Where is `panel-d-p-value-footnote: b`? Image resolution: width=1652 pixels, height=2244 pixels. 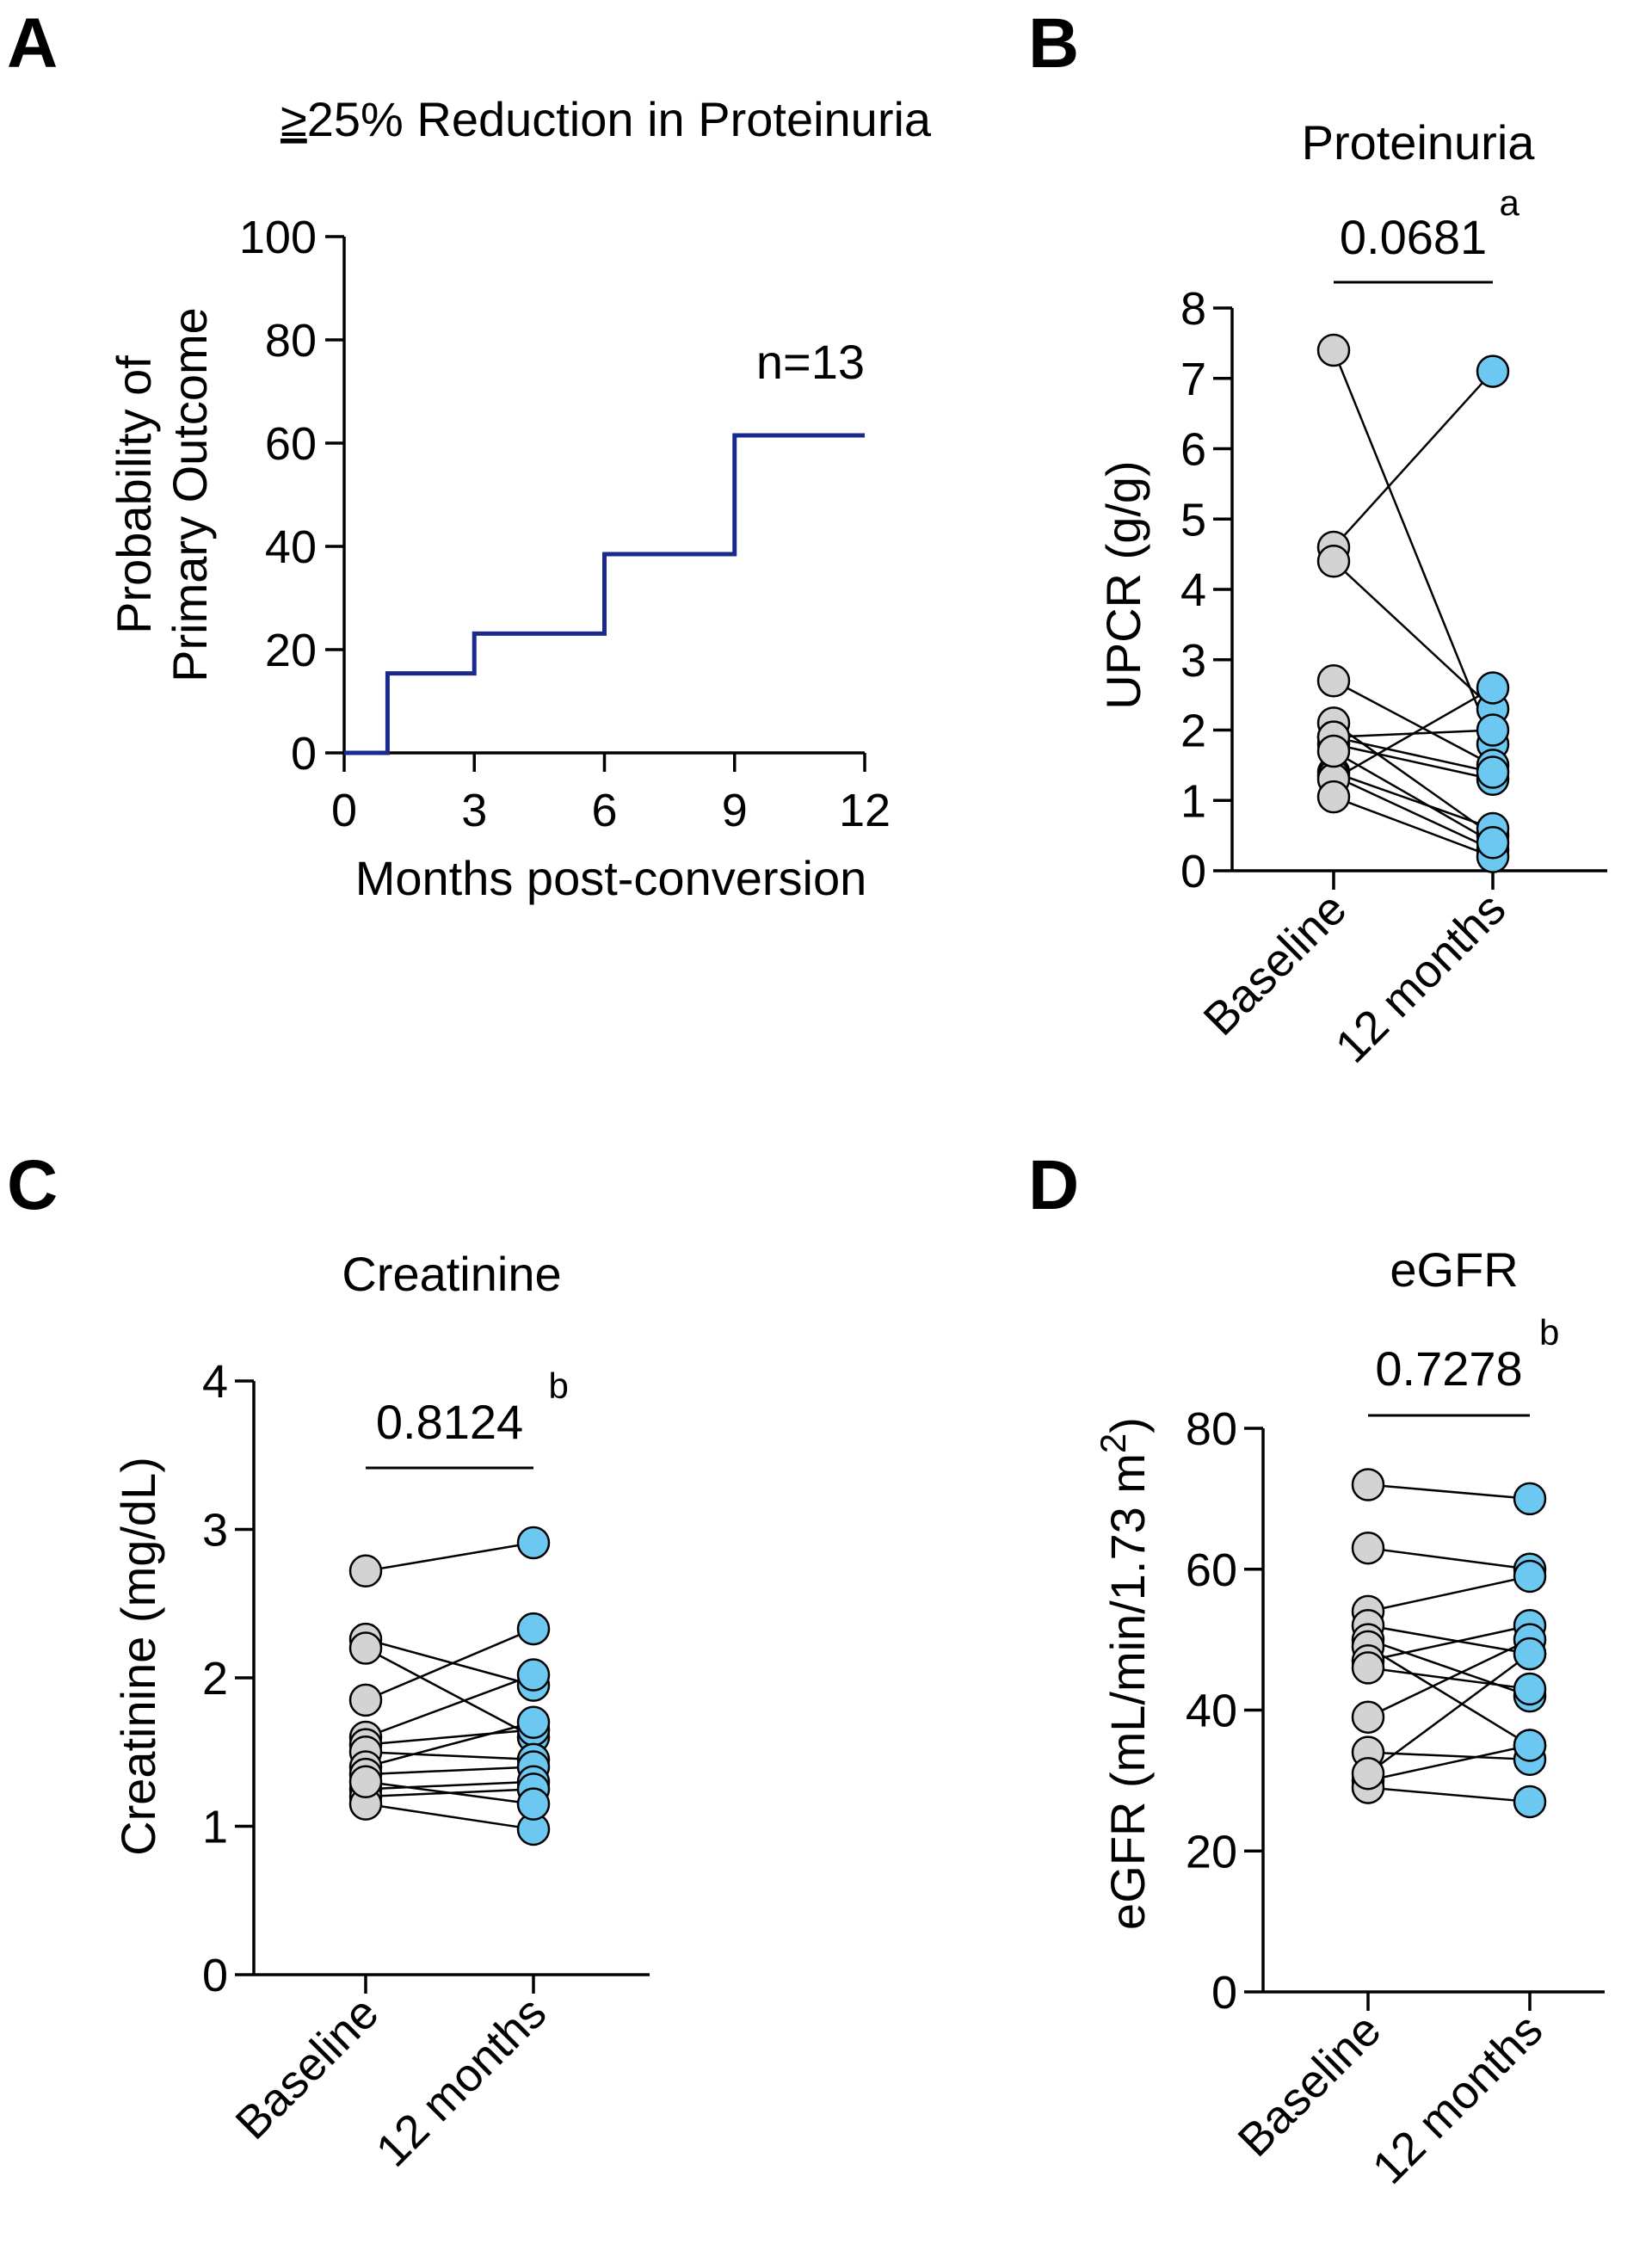 panel-d-p-value-footnote: b is located at coordinates (1549, 1332).